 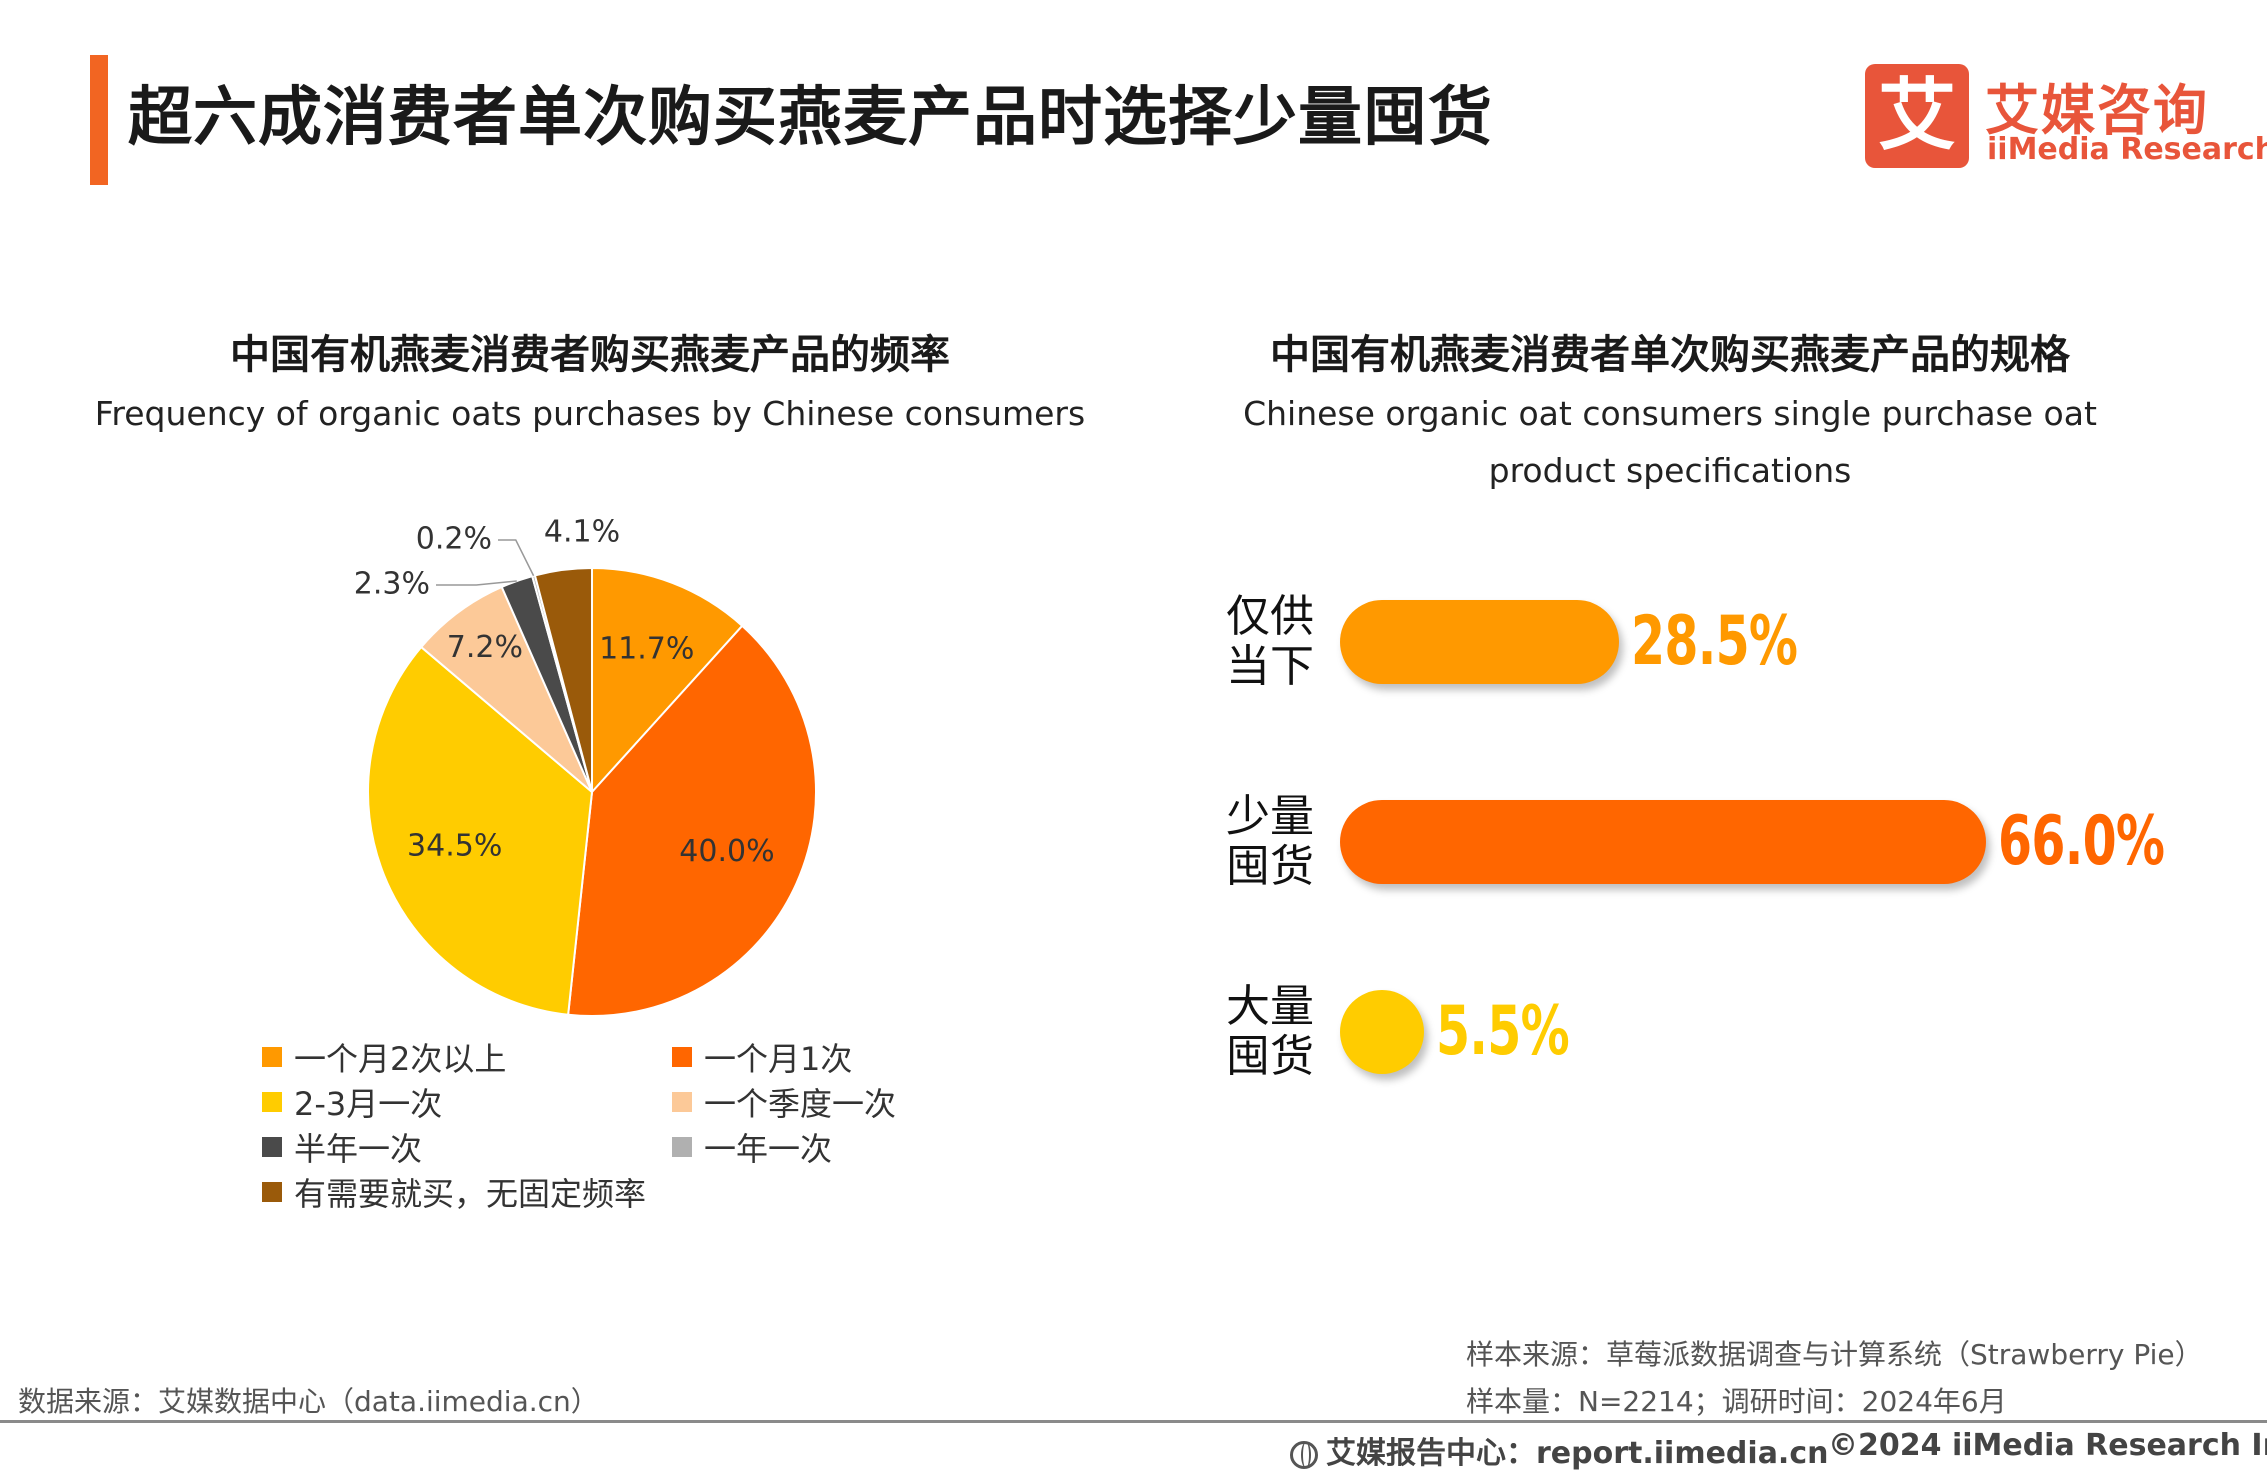 What do you see at coordinates (2047, 1445) in the screenshot?
I see `copyright: ©2024 iiMedia Research Inc` at bounding box center [2047, 1445].